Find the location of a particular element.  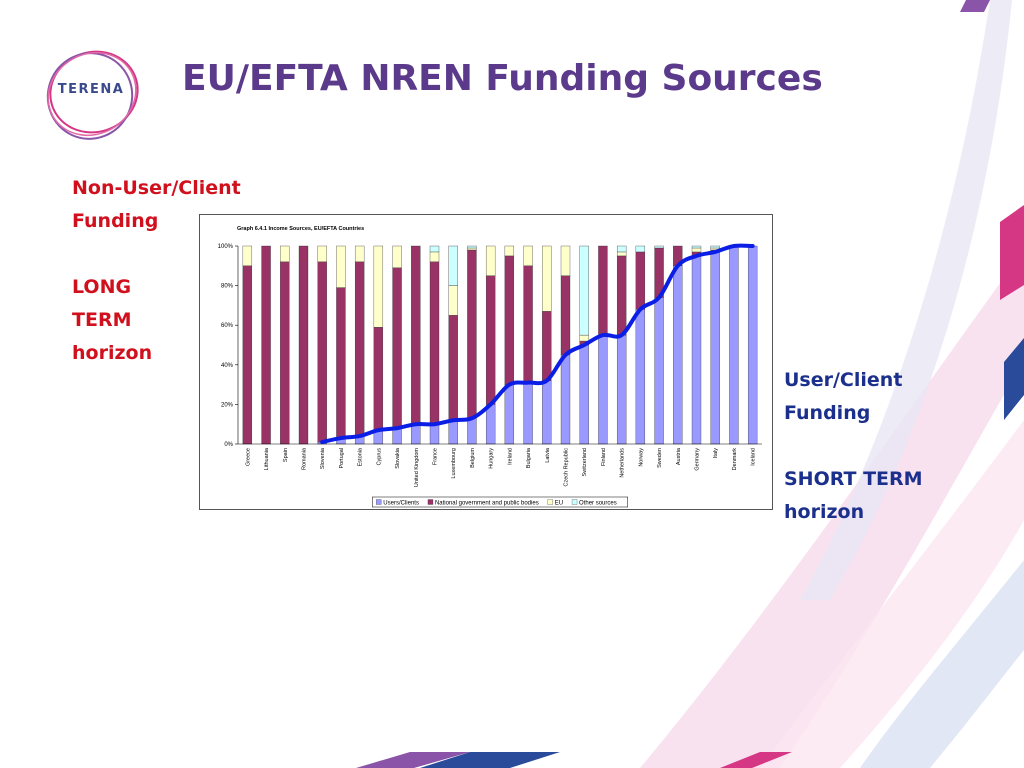

x-tick-label: Belgium is located at coordinates (473, 458).